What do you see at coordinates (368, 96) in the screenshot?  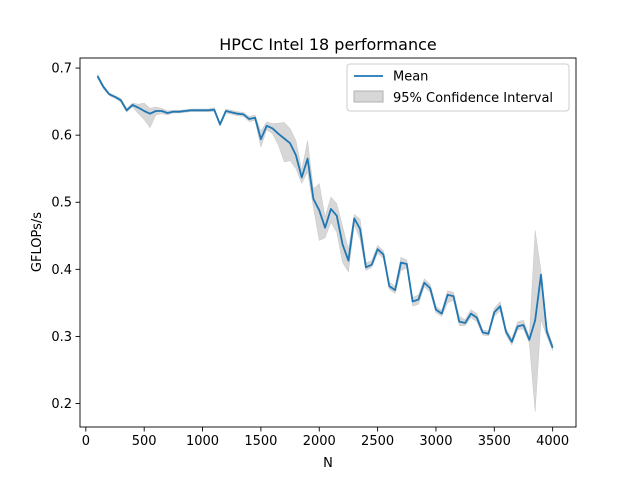 I see `legend-ci-swatch` at bounding box center [368, 96].